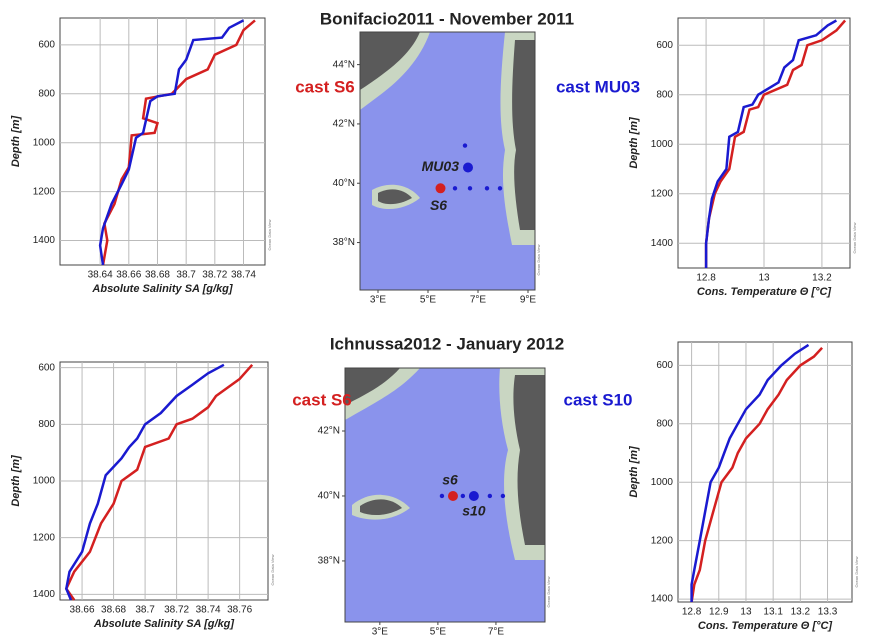 Image resolution: width=873 pixels, height=635 pixels. I want to click on legend-entry: cast S10, so click(598, 399).